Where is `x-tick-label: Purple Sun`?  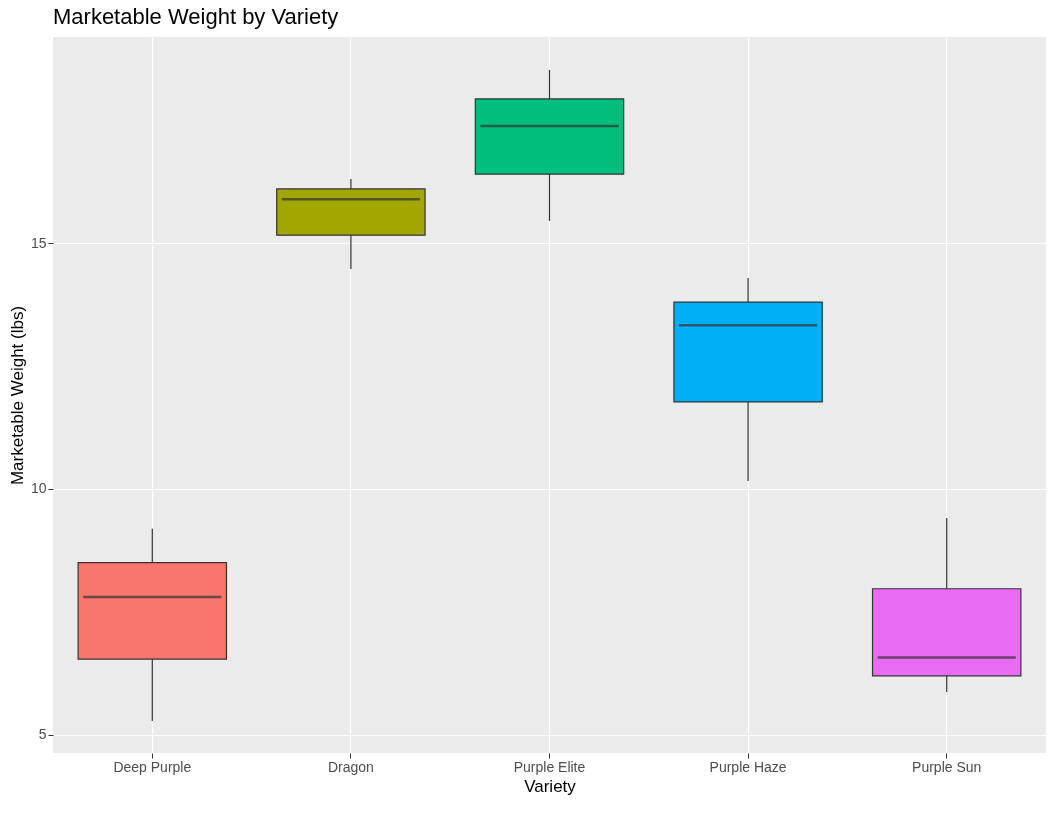 x-tick-label: Purple Sun is located at coordinates (947, 766).